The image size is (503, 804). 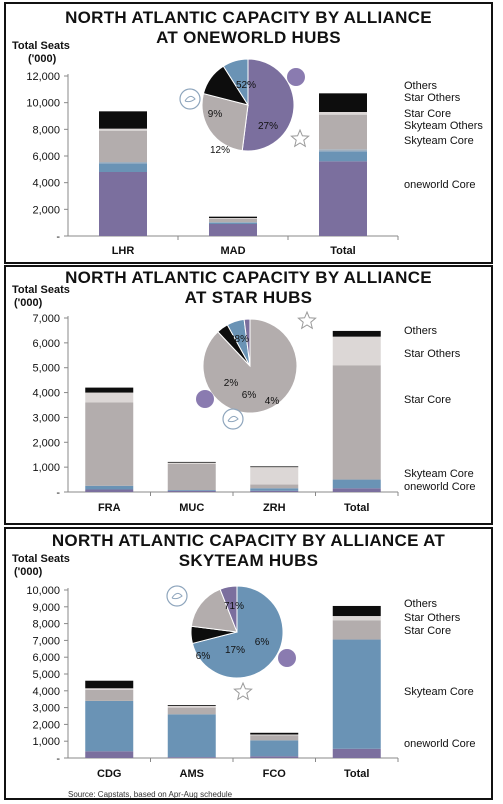 I want to click on pie-slice-label: 9%, so click(x=215, y=114).